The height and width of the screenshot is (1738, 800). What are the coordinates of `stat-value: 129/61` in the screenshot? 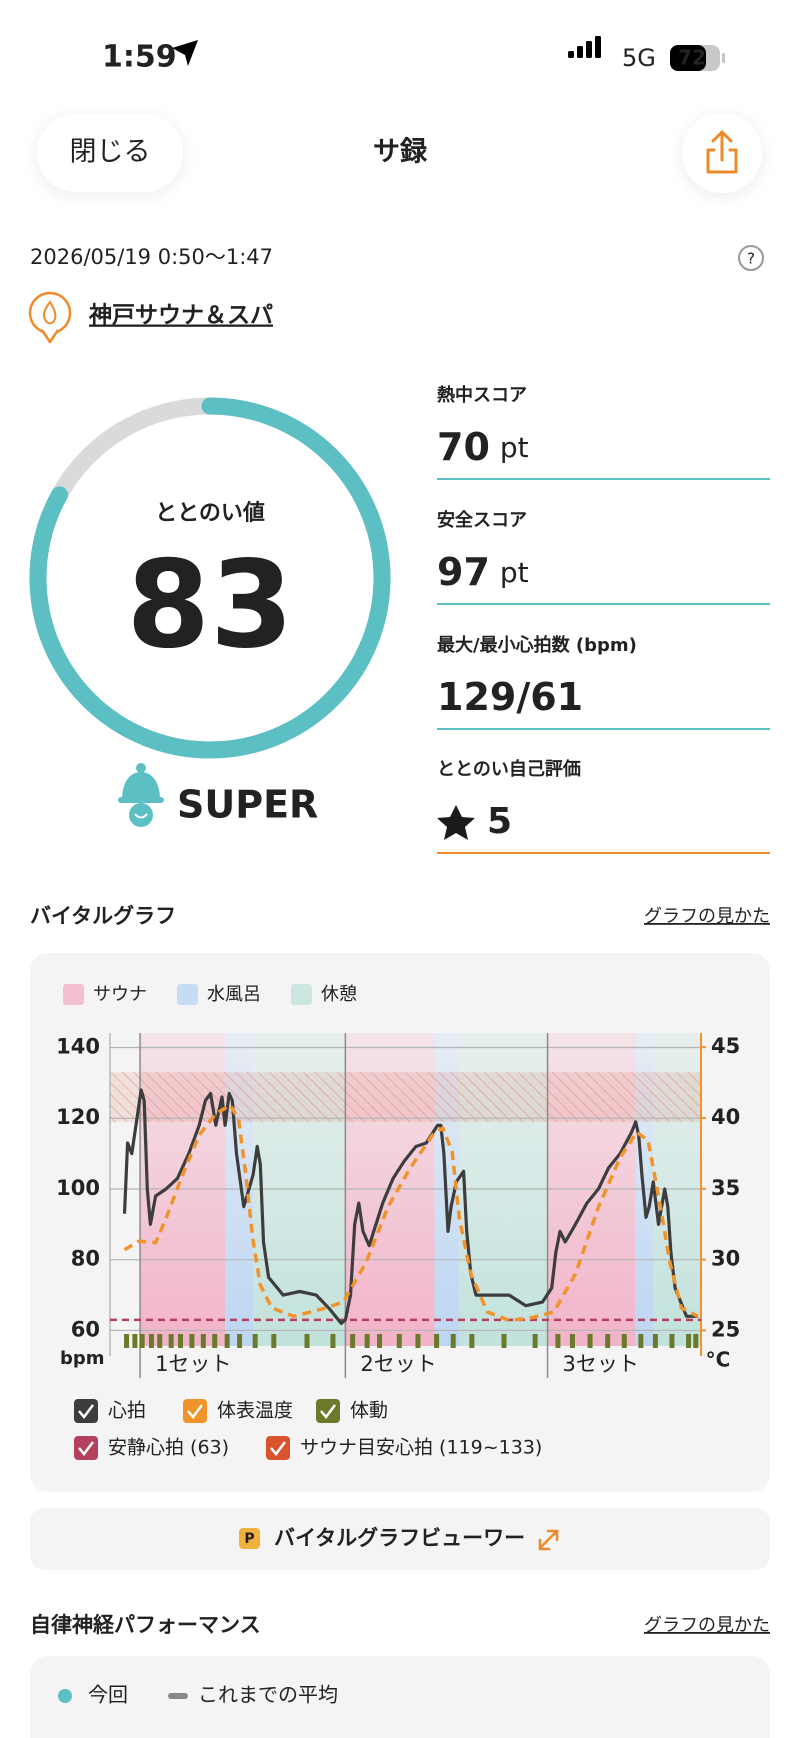 It's located at (510, 697).